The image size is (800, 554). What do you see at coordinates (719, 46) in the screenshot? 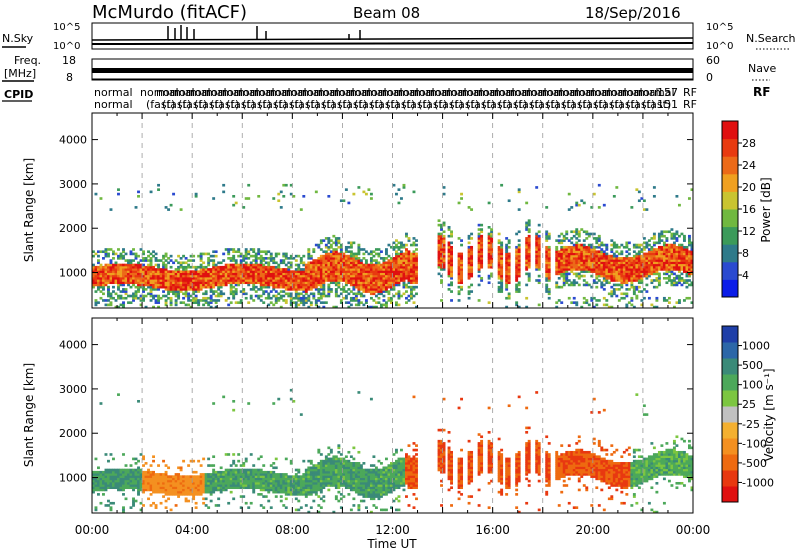
I see `noise-right-tick-low: 10^0` at bounding box center [719, 46].